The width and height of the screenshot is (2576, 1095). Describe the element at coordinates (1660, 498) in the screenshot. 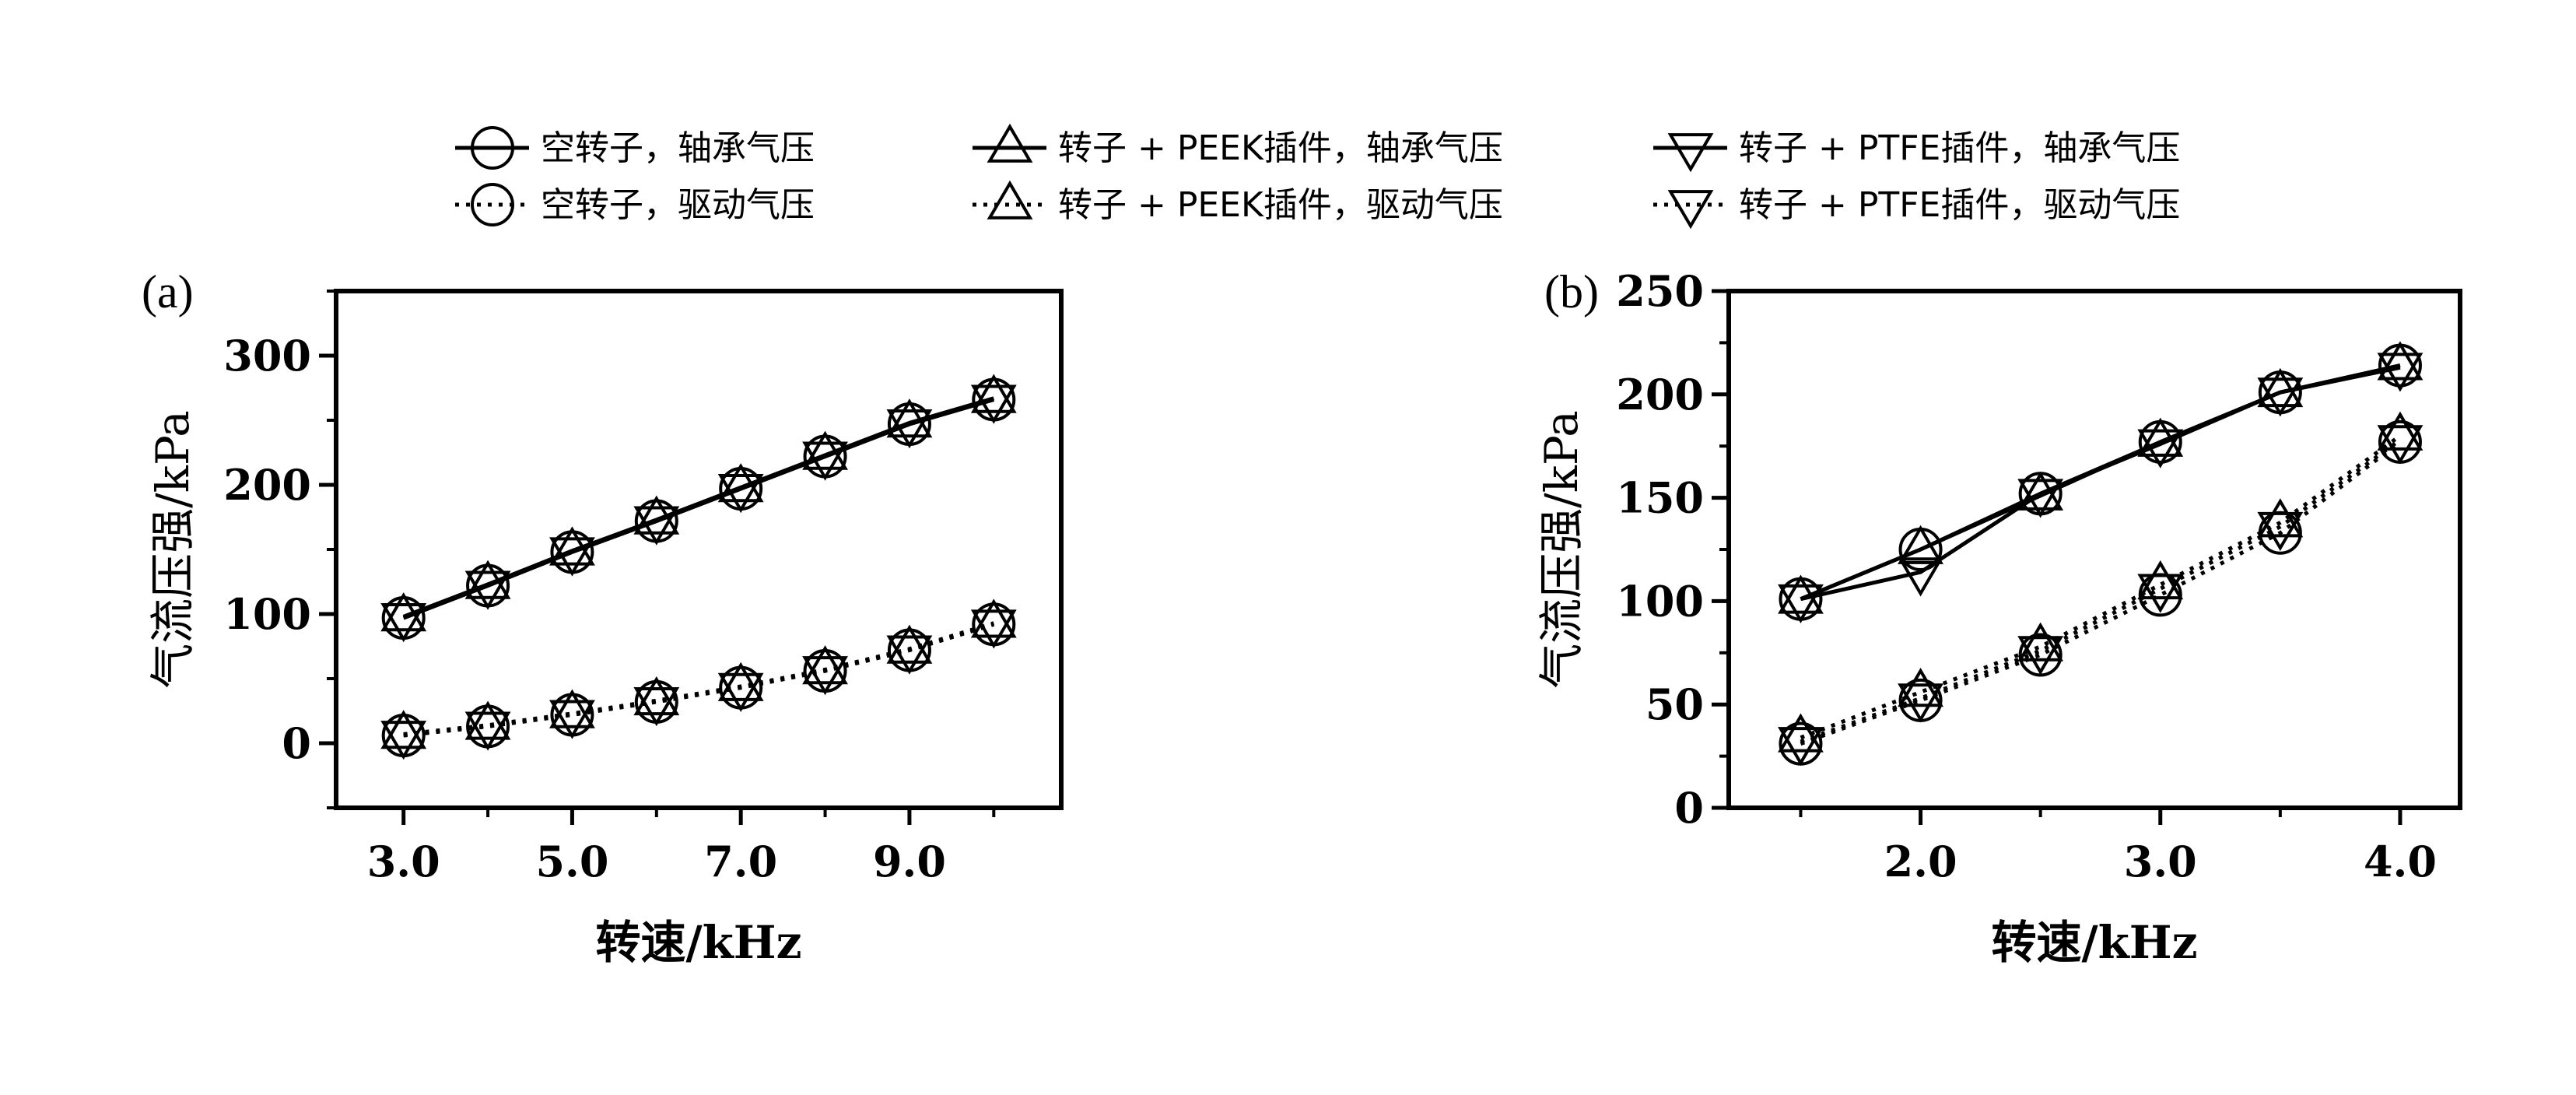

I see `y-tick-label: 150` at that location.